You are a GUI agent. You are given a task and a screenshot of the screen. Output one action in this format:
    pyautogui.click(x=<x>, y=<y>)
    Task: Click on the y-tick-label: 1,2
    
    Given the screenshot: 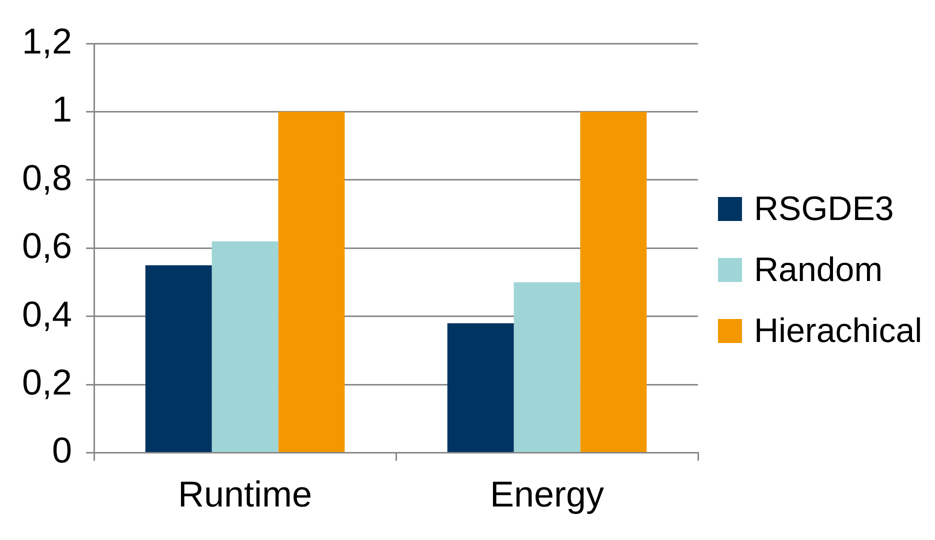 What is the action you would take?
    pyautogui.click(x=47, y=41)
    